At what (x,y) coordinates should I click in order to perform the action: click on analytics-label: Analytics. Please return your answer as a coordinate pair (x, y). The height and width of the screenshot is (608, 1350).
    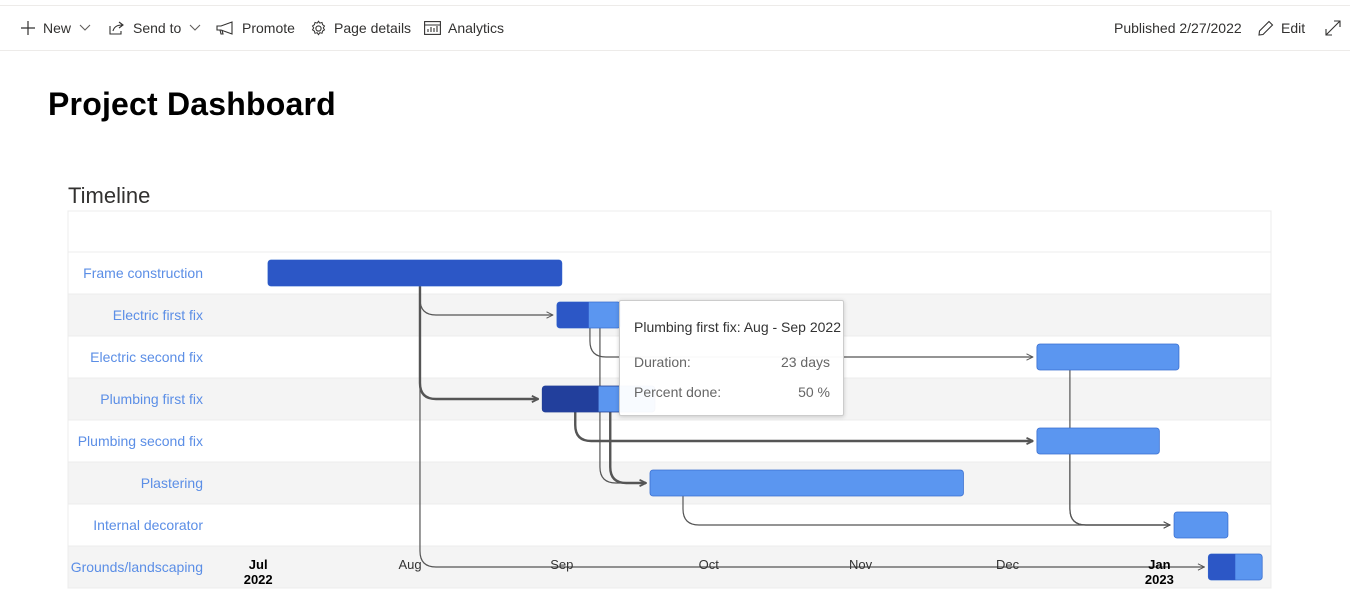
    Looking at the image, I should click on (476, 28).